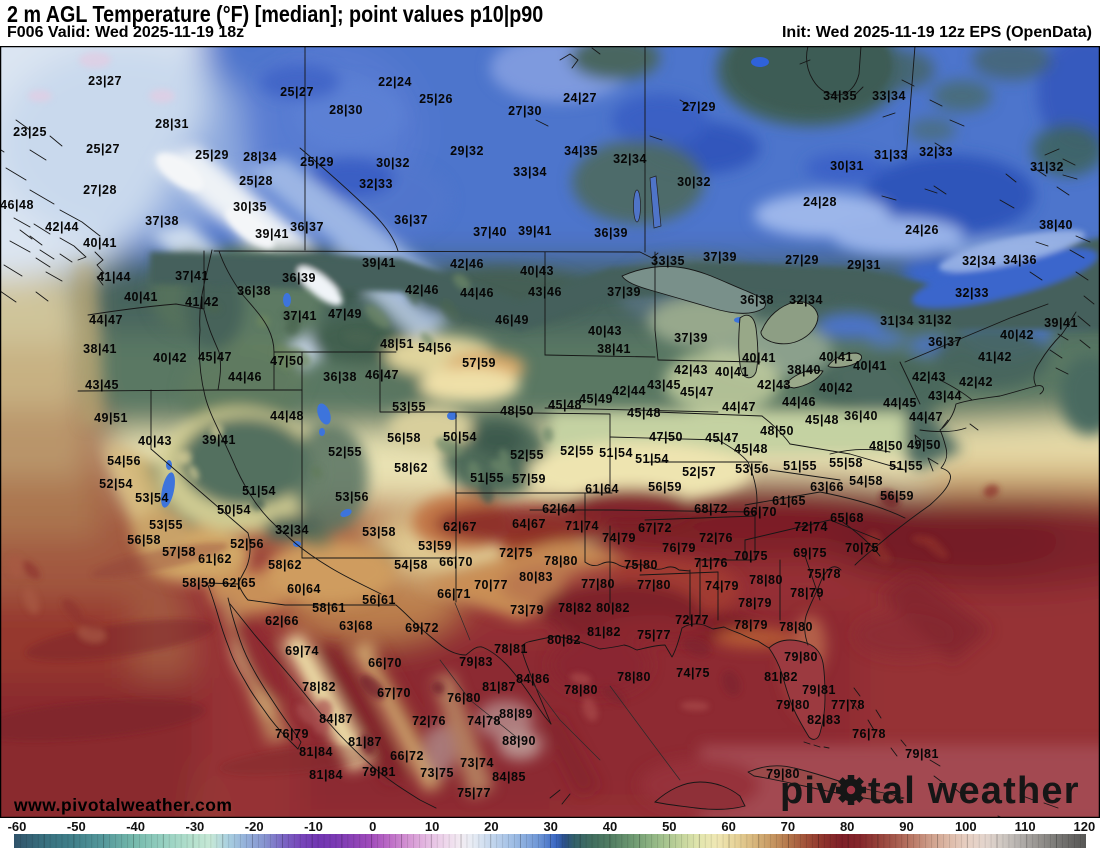 Image resolution: width=1100 pixels, height=853 pixels. I want to click on svg-text: 48|51, so click(397, 344).